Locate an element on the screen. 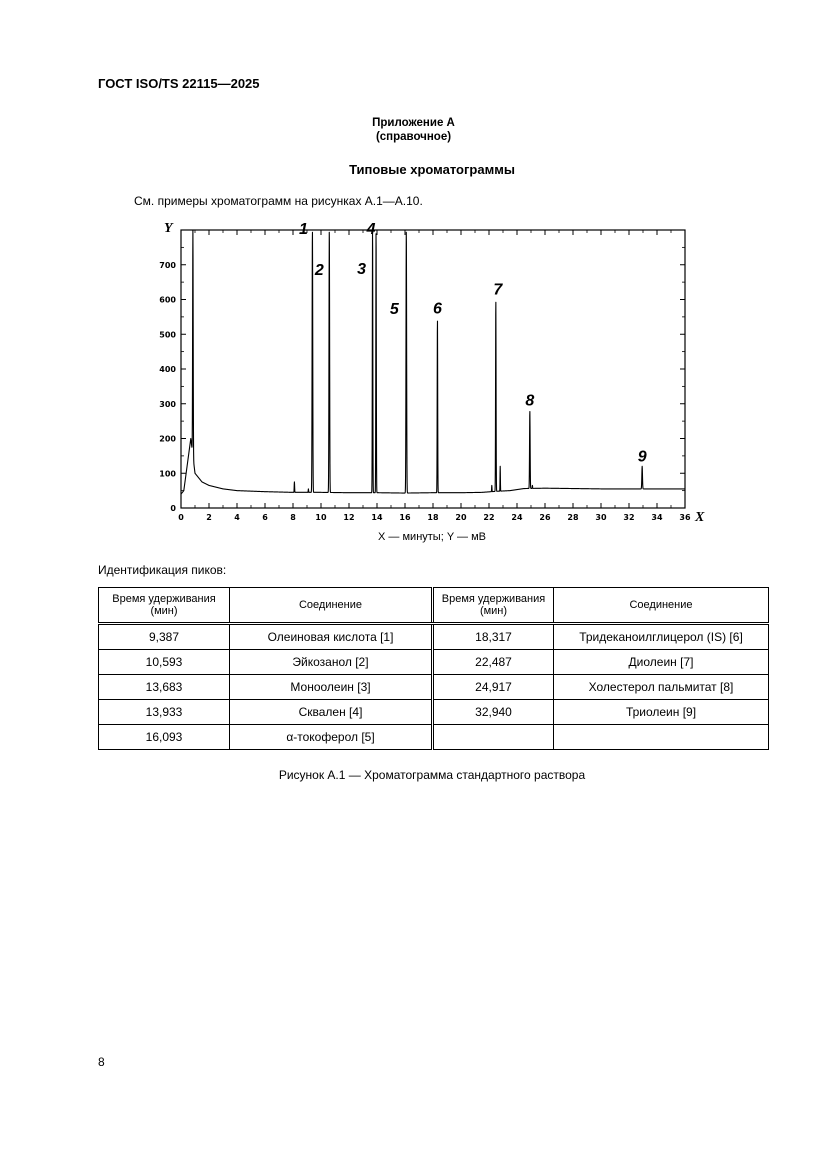 The width and height of the screenshot is (827, 1169). y-tick-label: 0 is located at coordinates (173, 508).